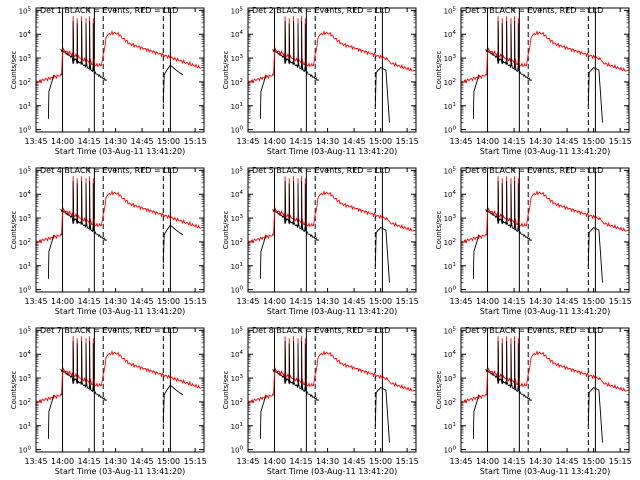 The width and height of the screenshot is (640, 480). I want to click on panel-title: Det 8 BLACK = Events, RED = LLD, so click(321, 330).